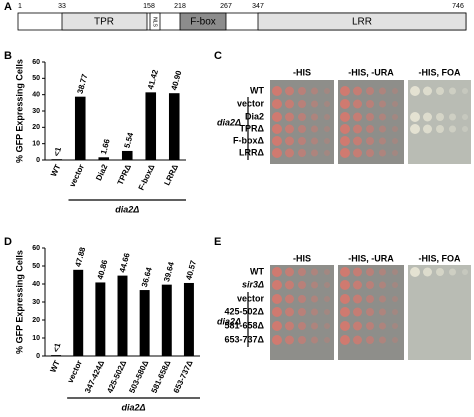 This screenshot has width=474, height=417. What do you see at coordinates (19, 302) in the screenshot?
I see `y-axis-label: % GFP Expressing Cells` at bounding box center [19, 302].